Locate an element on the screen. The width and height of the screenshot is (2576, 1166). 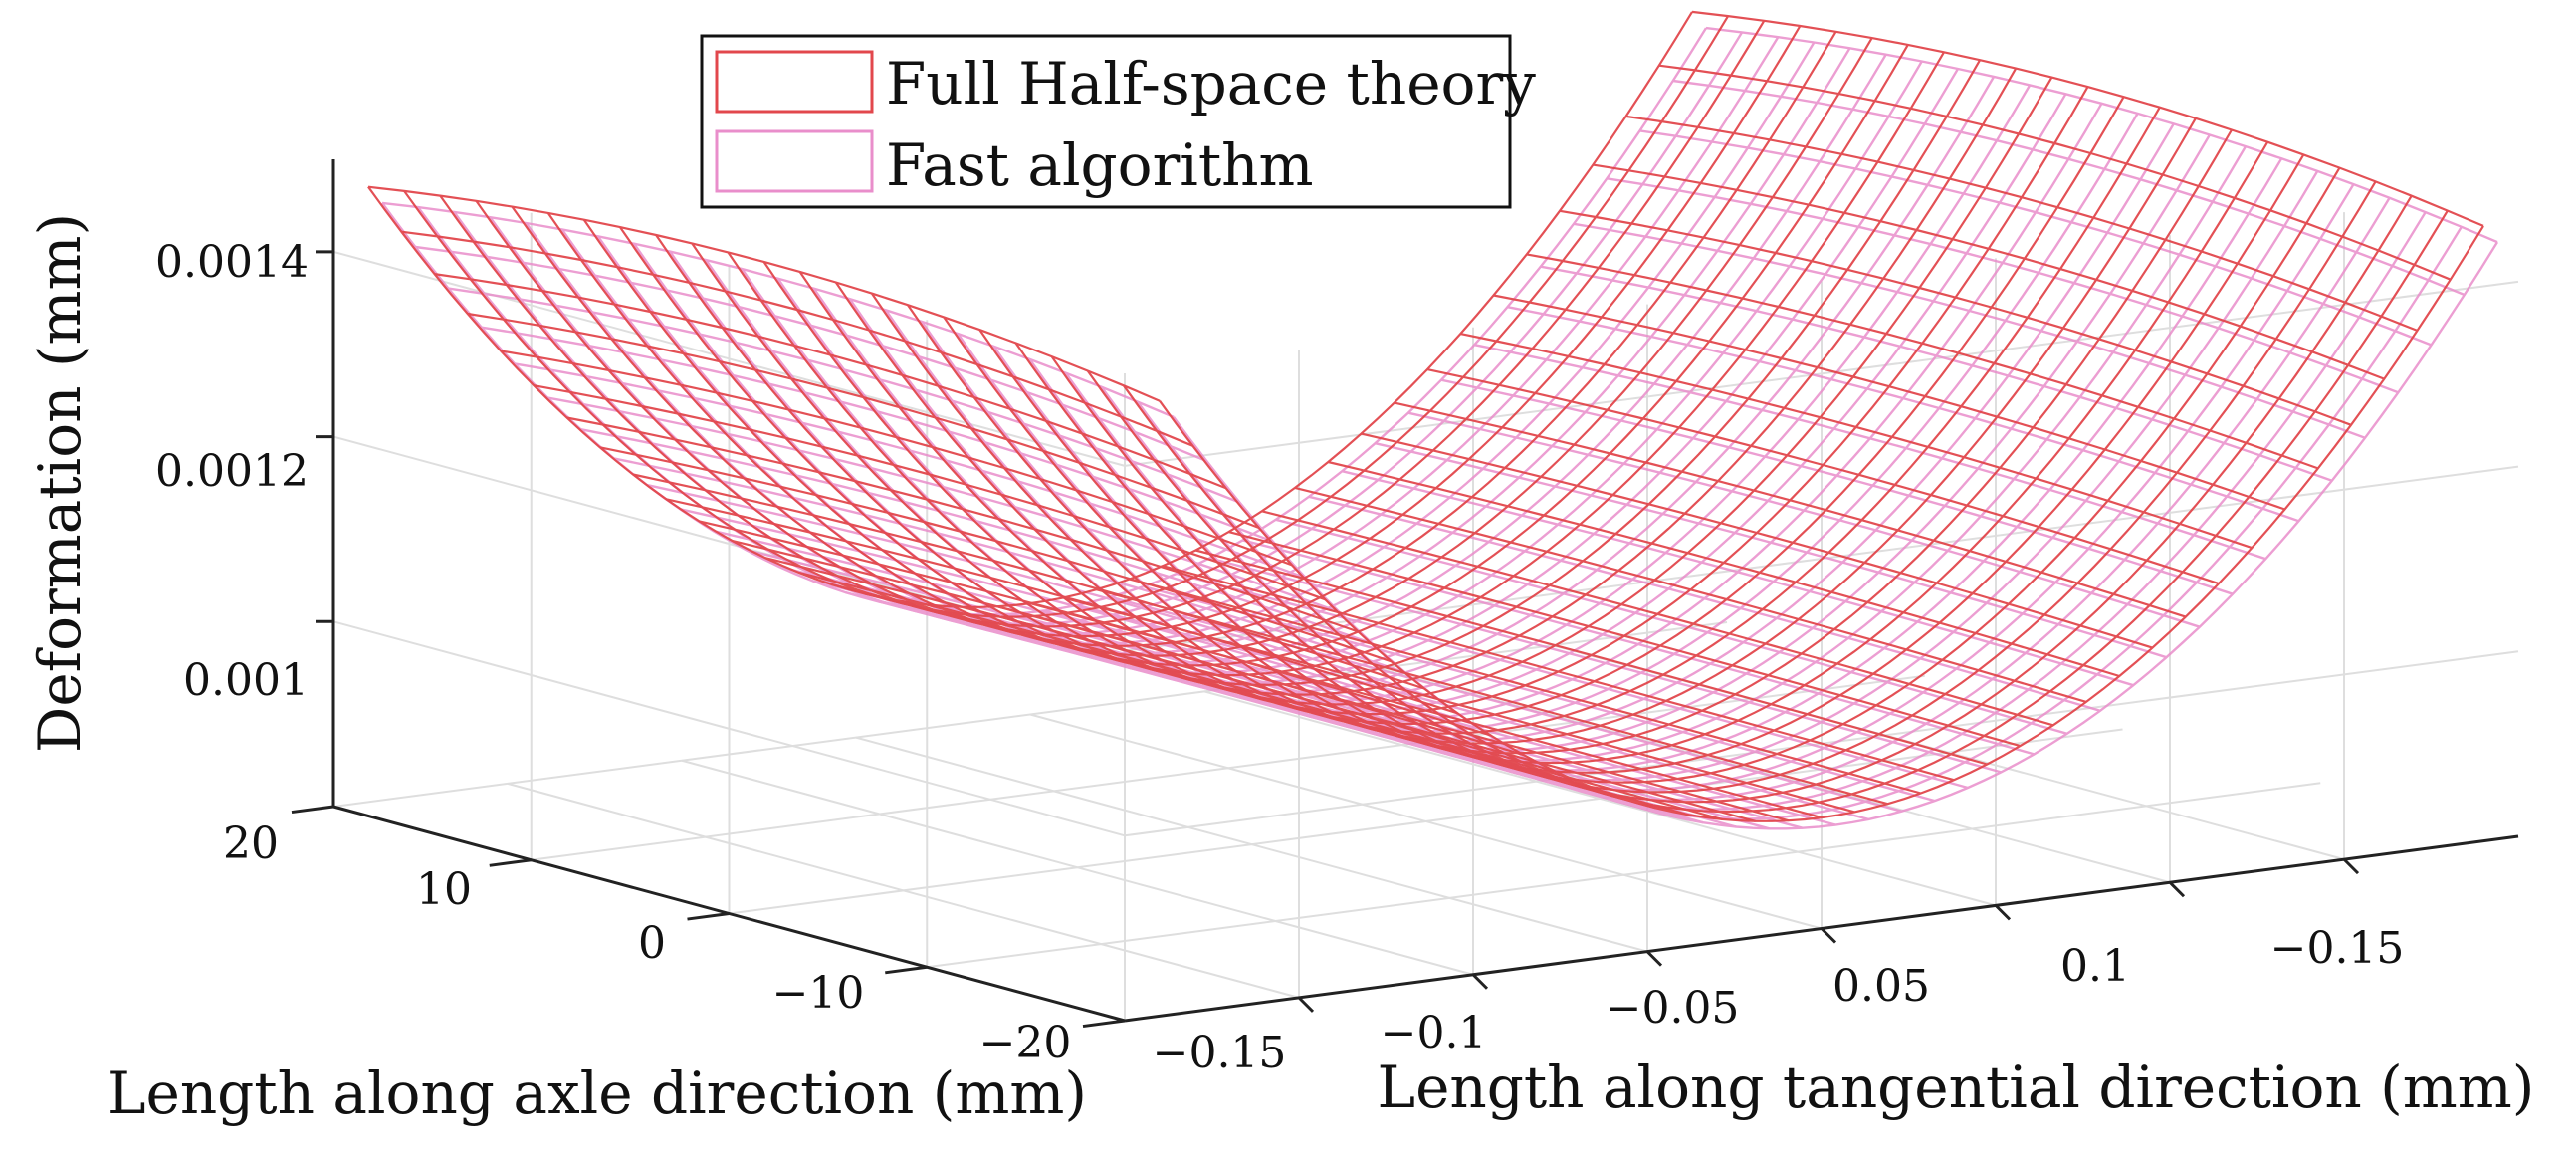
legend-label: Full Half-space theory is located at coordinates (1211, 83).